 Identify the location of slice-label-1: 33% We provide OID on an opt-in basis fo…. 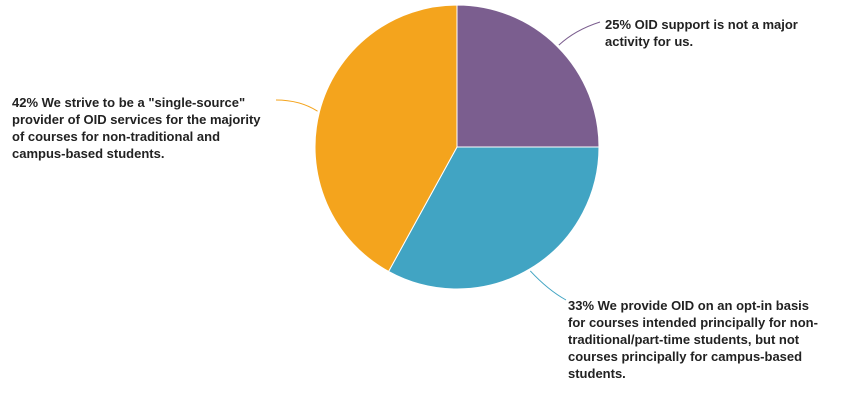
(693, 339).